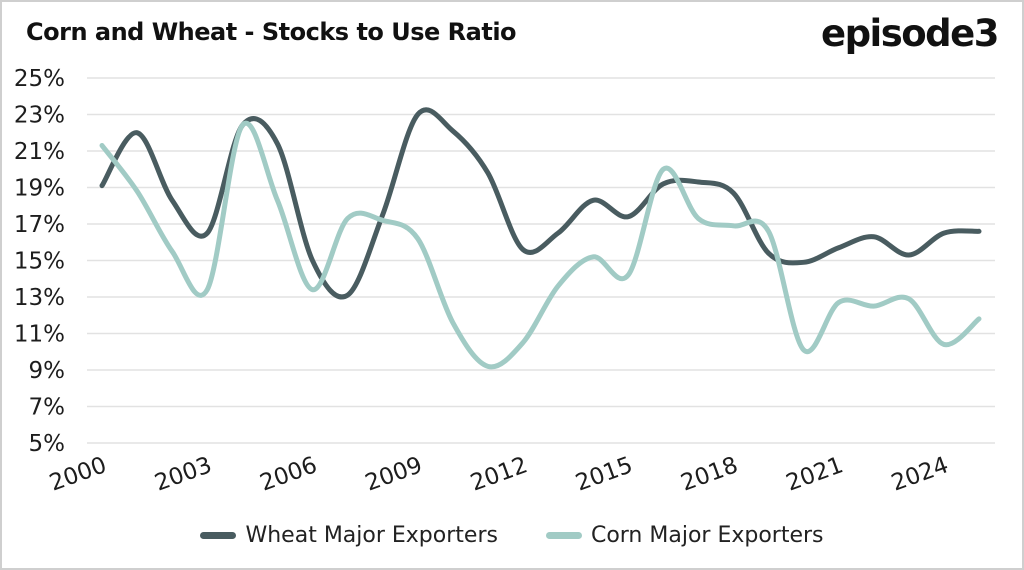  What do you see at coordinates (47, 444) in the screenshot?
I see `y-tick-label: 5%` at bounding box center [47, 444].